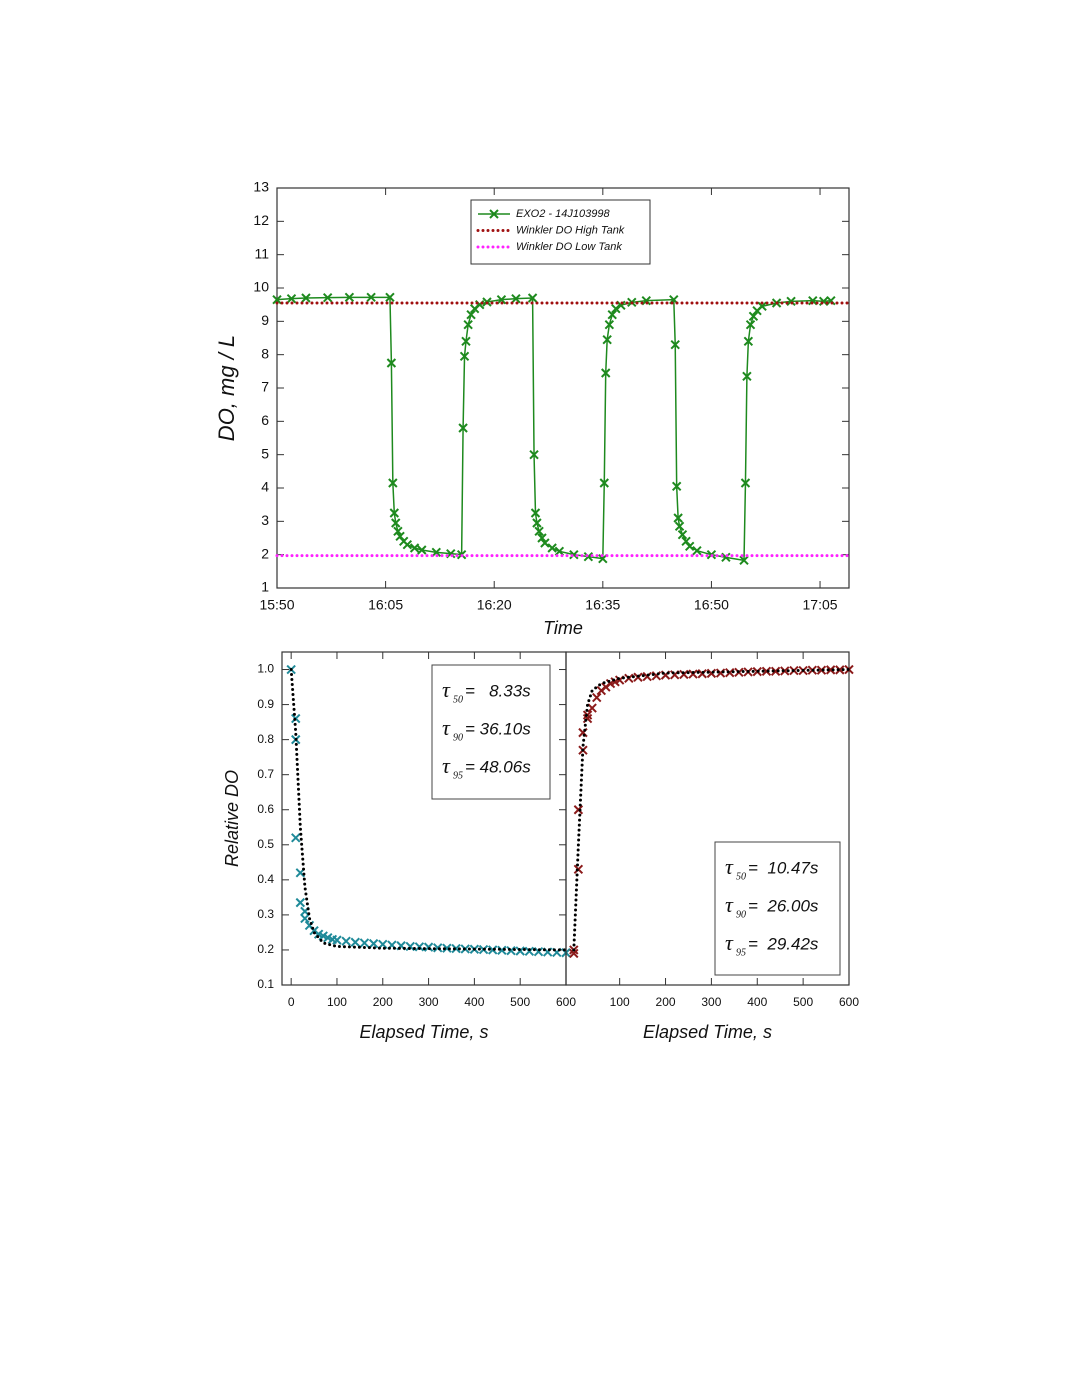 The image size is (1071, 1386). I want to click on x-tick-label: 16:05, so click(385, 605).